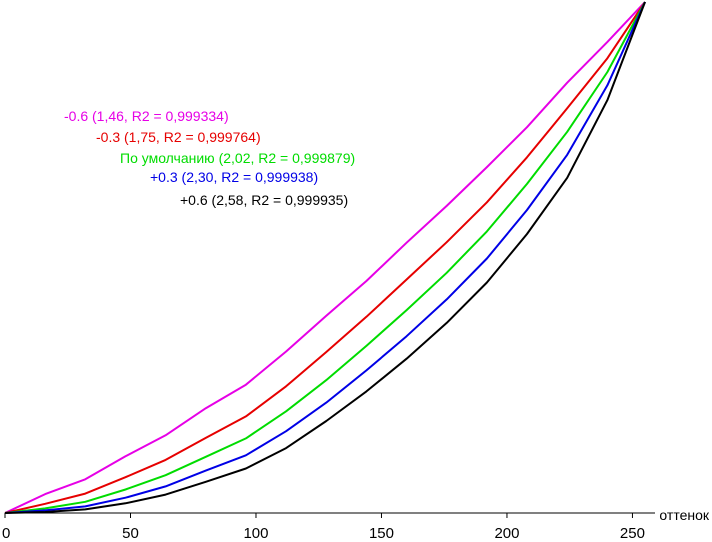 This screenshot has width=712, height=542. Describe the element at coordinates (237, 158) in the screenshot. I see `legend-entry-3: По умолчанию (2,02, R2 = 0,999879)` at that location.